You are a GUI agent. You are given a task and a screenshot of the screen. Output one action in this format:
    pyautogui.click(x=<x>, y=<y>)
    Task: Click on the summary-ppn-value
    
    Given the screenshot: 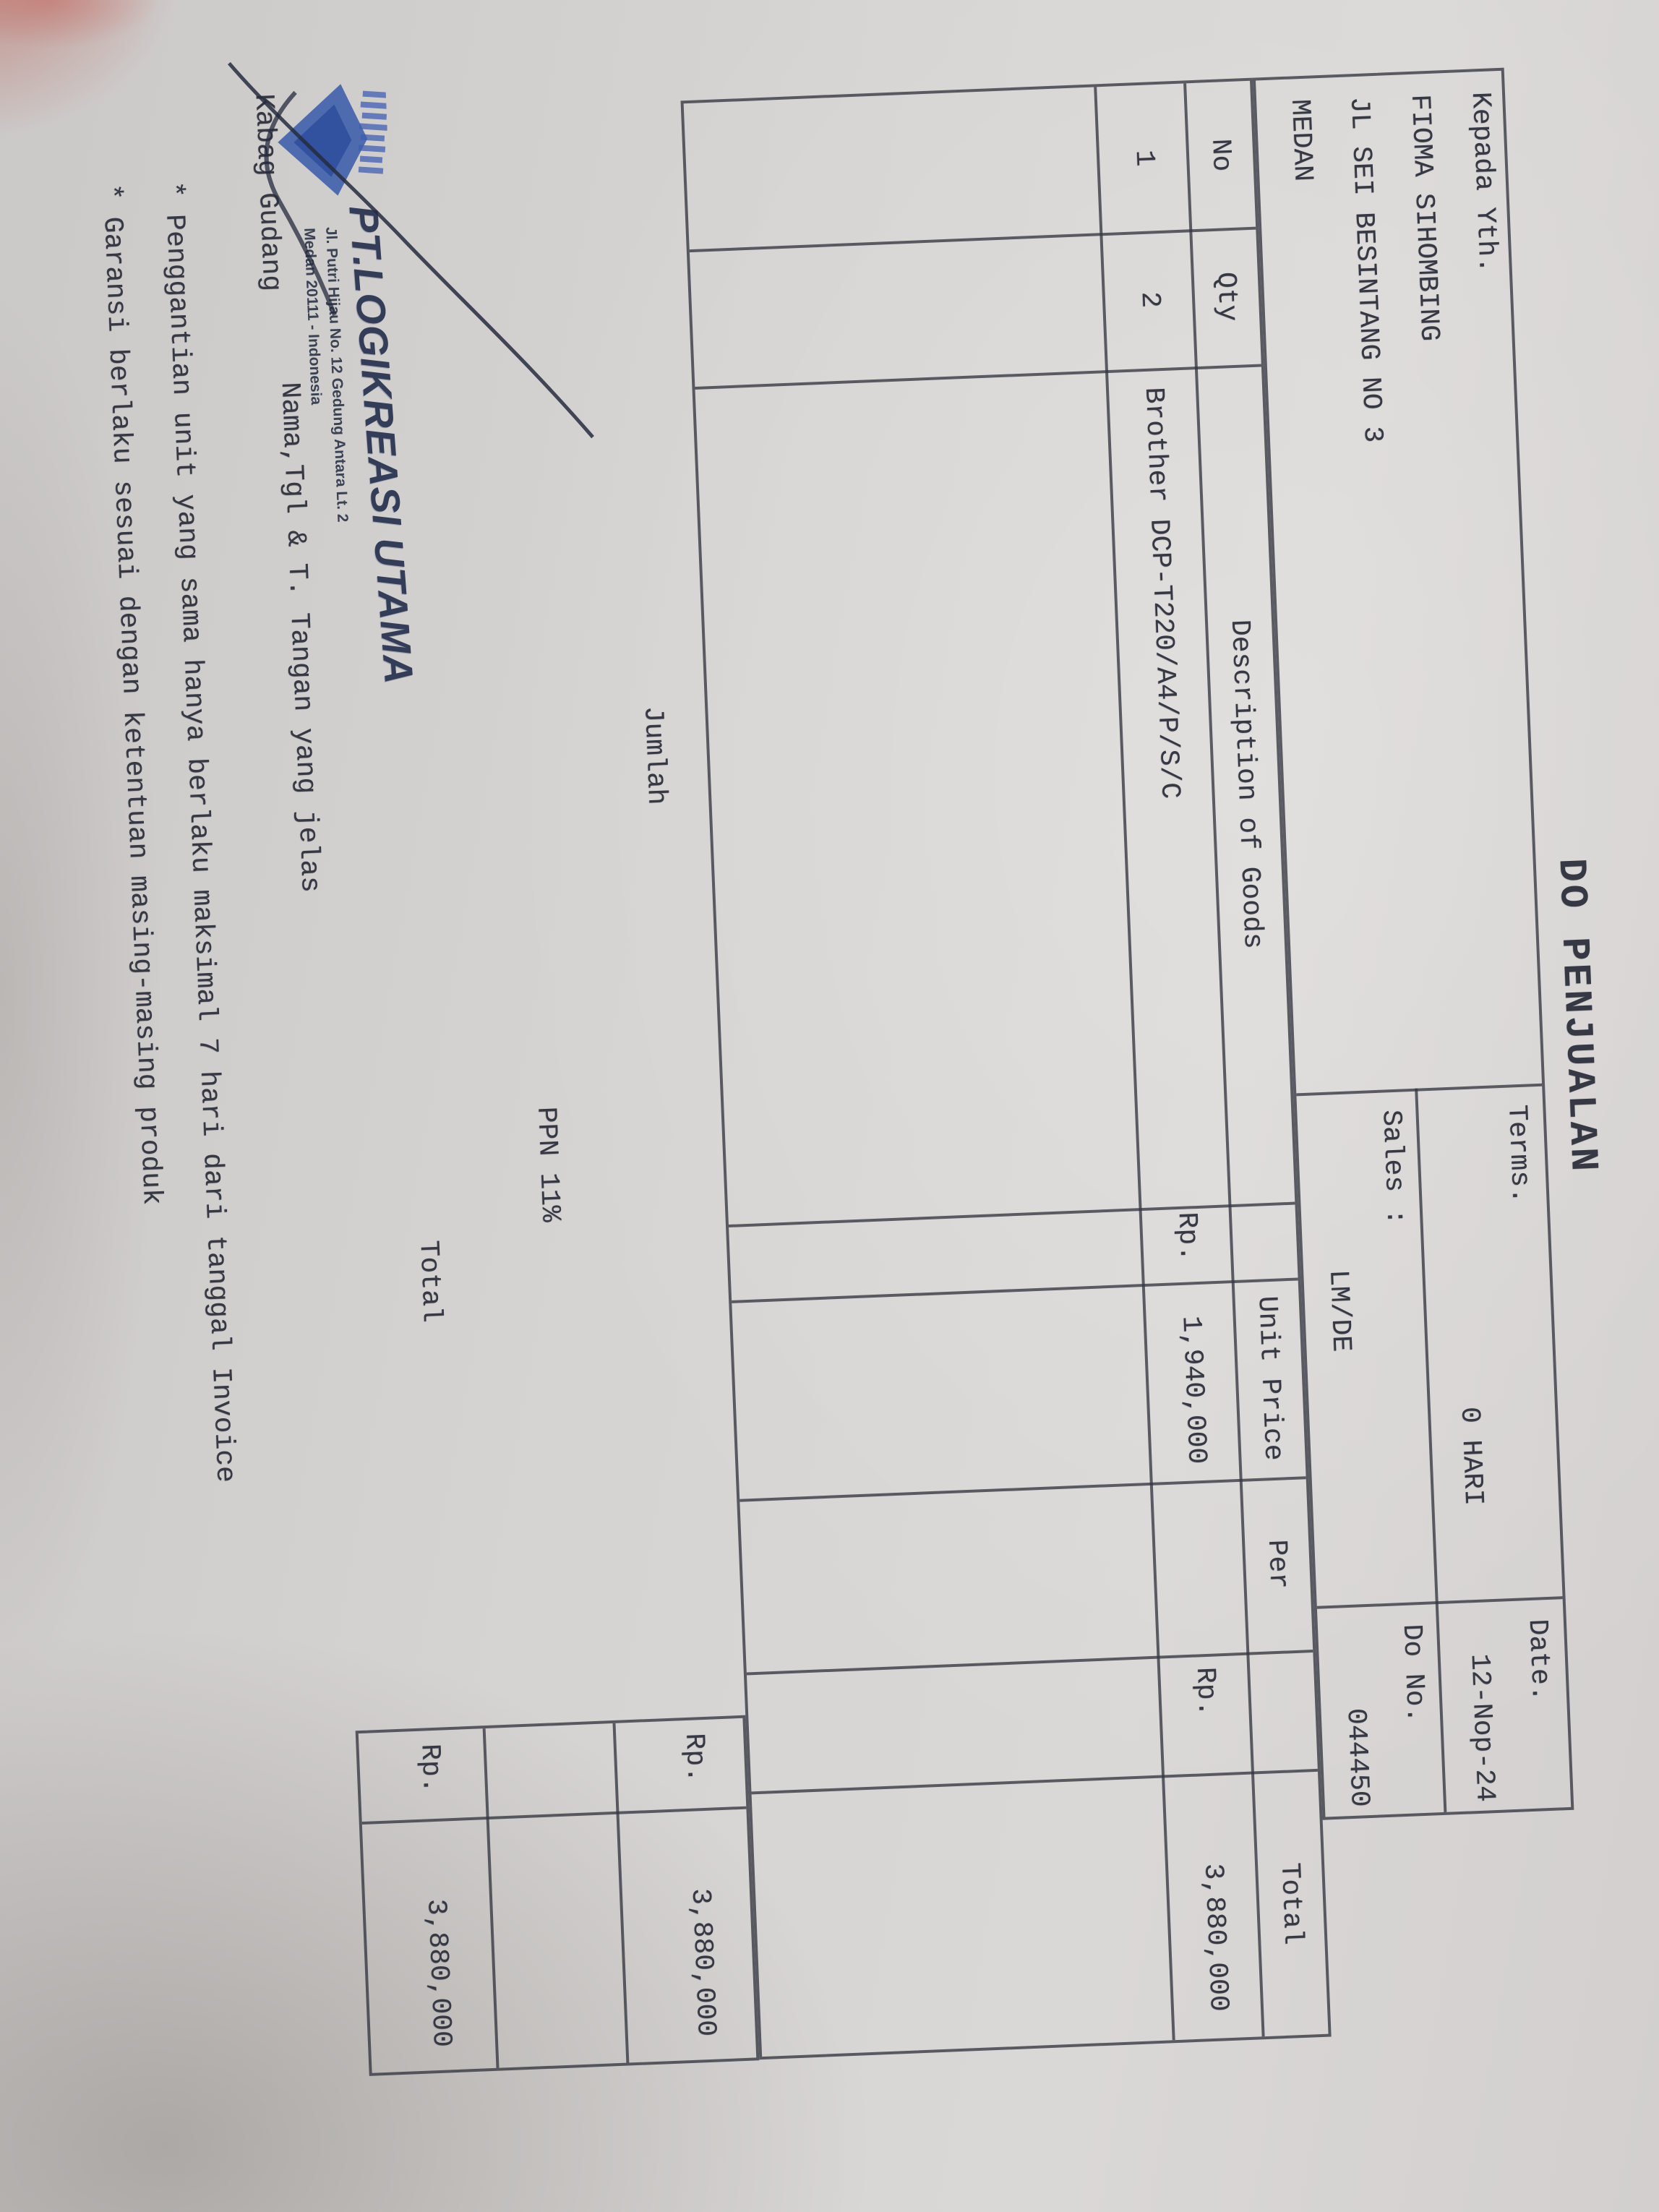 What is the action you would take?
    pyautogui.click(x=584, y=1927)
    